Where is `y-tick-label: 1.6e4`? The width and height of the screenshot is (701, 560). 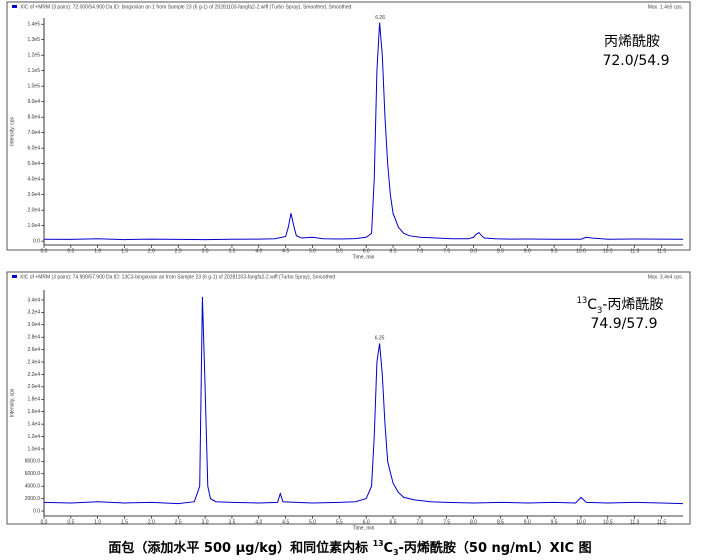
y-tick-label: 1.6e4 is located at coordinates (33, 412).